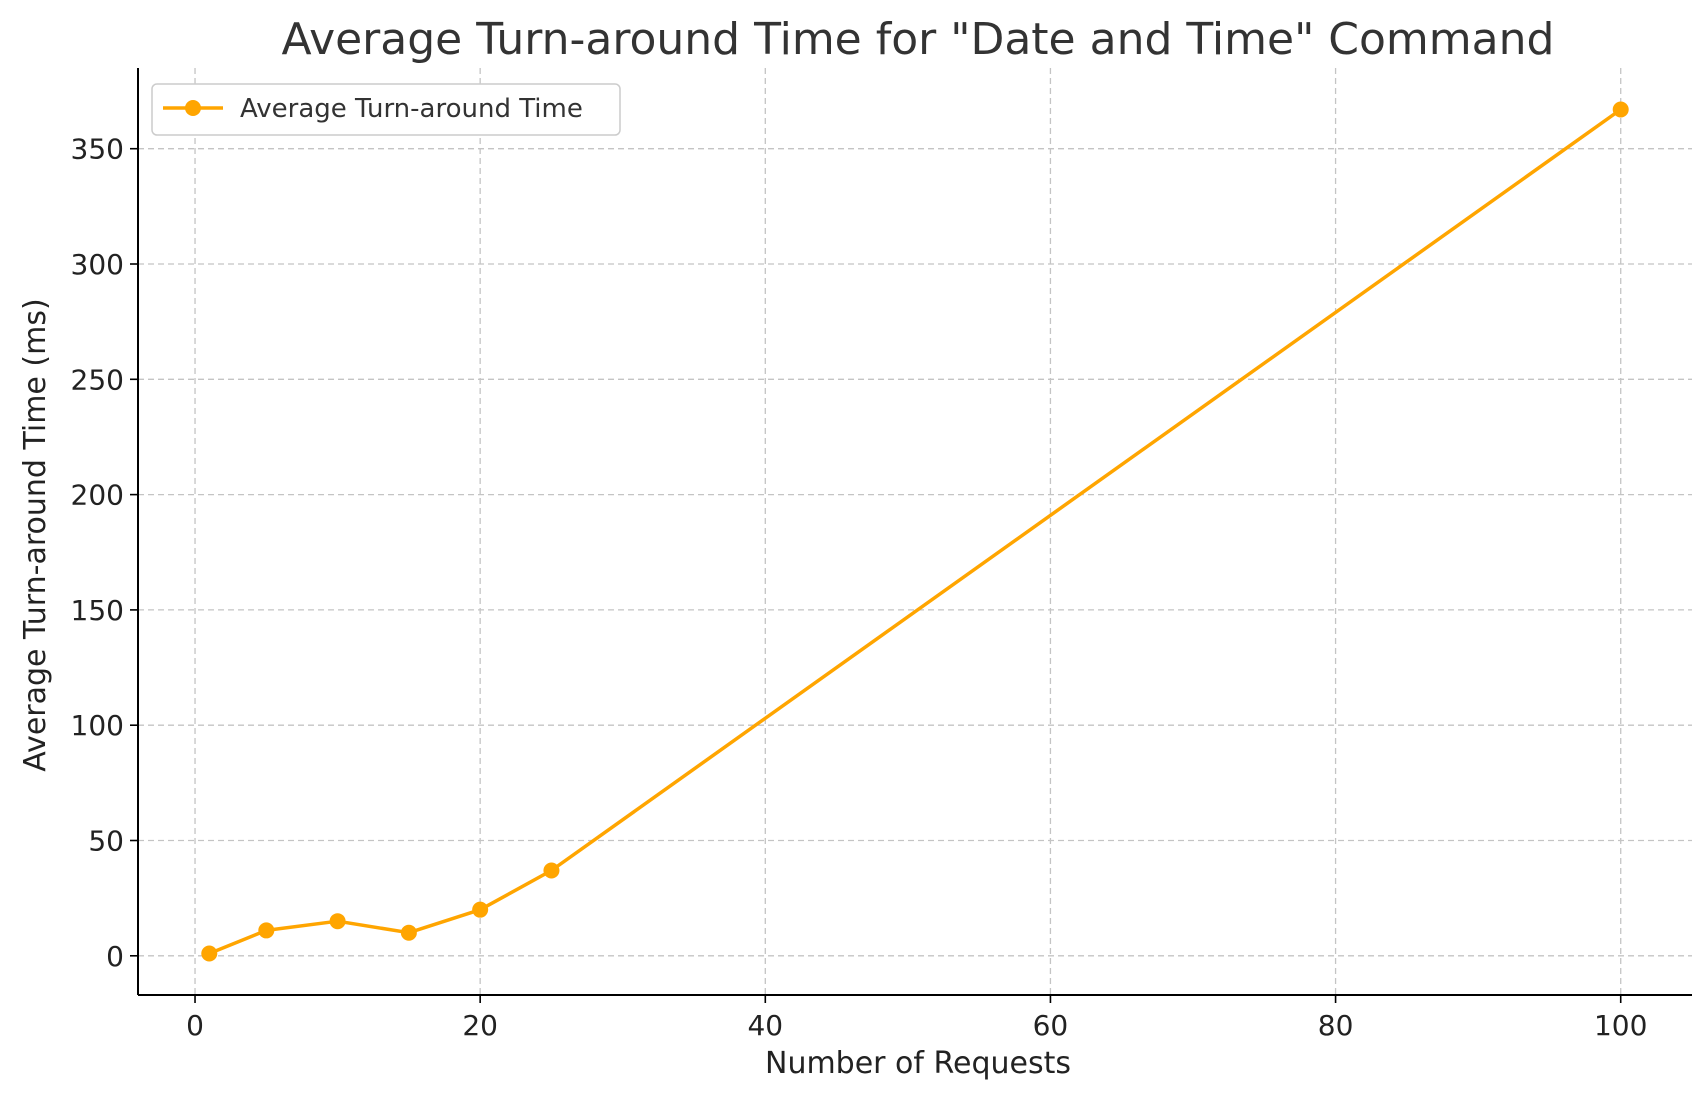 This screenshot has height=1101, width=1707. Describe the element at coordinates (916, 1018) in the screenshot. I see `x-axis-ticks: 0 20 40 60 80 100` at that location.